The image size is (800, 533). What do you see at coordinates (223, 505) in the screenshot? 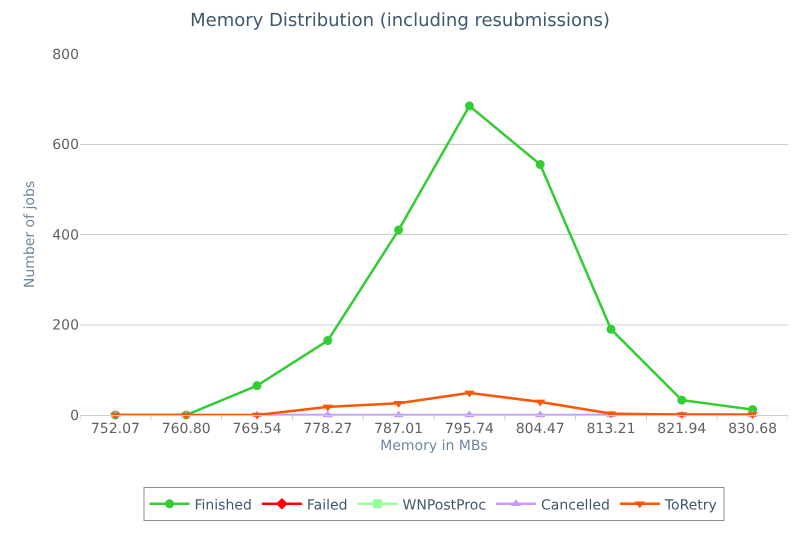
I see `legend-label: Finished` at bounding box center [223, 505].